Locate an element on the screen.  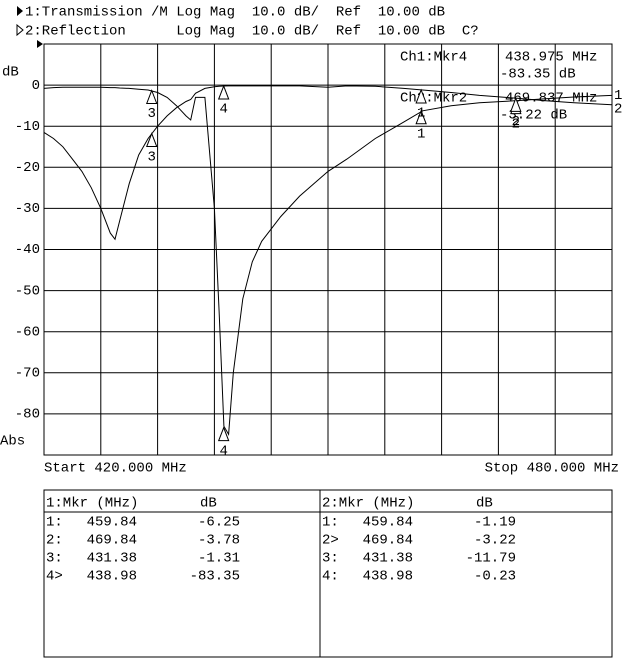
table-cell: -1.31 is located at coordinates (219, 559).